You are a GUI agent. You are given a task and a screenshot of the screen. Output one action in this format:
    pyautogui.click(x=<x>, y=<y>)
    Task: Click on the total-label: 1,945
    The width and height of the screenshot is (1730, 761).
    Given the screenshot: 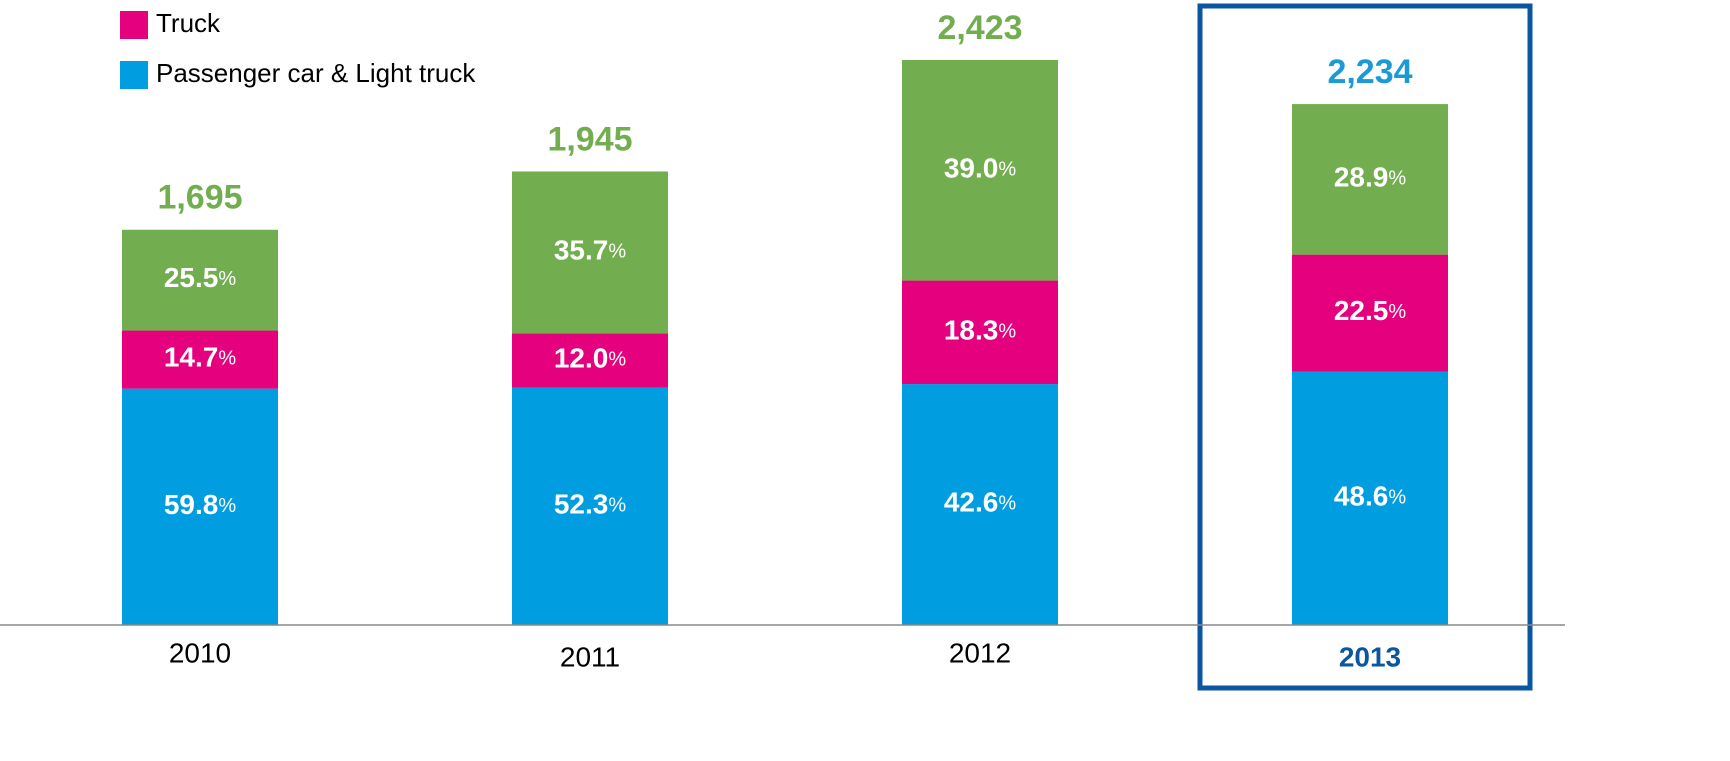 What is the action you would take?
    pyautogui.click(x=589, y=139)
    